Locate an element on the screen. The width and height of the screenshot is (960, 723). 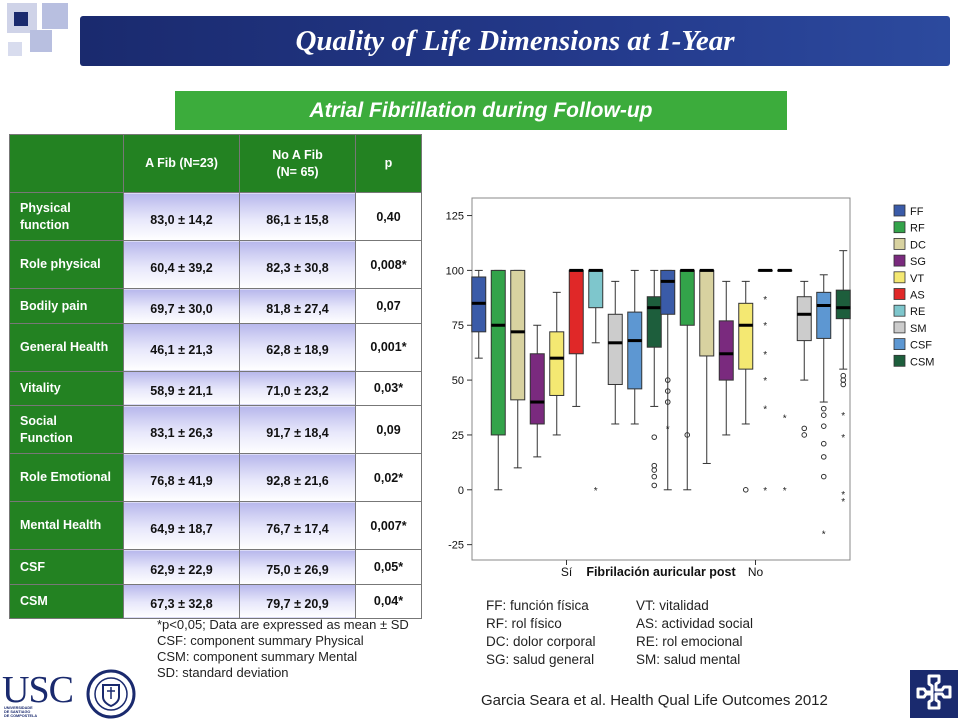
abbr-item: FF: función física is located at coordinates (537, 605).